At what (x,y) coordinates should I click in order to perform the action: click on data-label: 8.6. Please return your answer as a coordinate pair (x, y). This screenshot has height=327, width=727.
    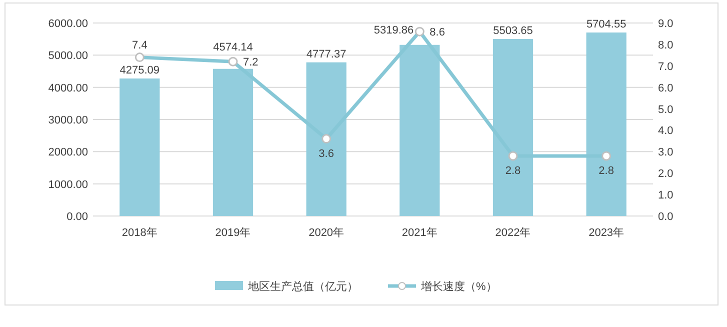
    Looking at the image, I should click on (437, 32).